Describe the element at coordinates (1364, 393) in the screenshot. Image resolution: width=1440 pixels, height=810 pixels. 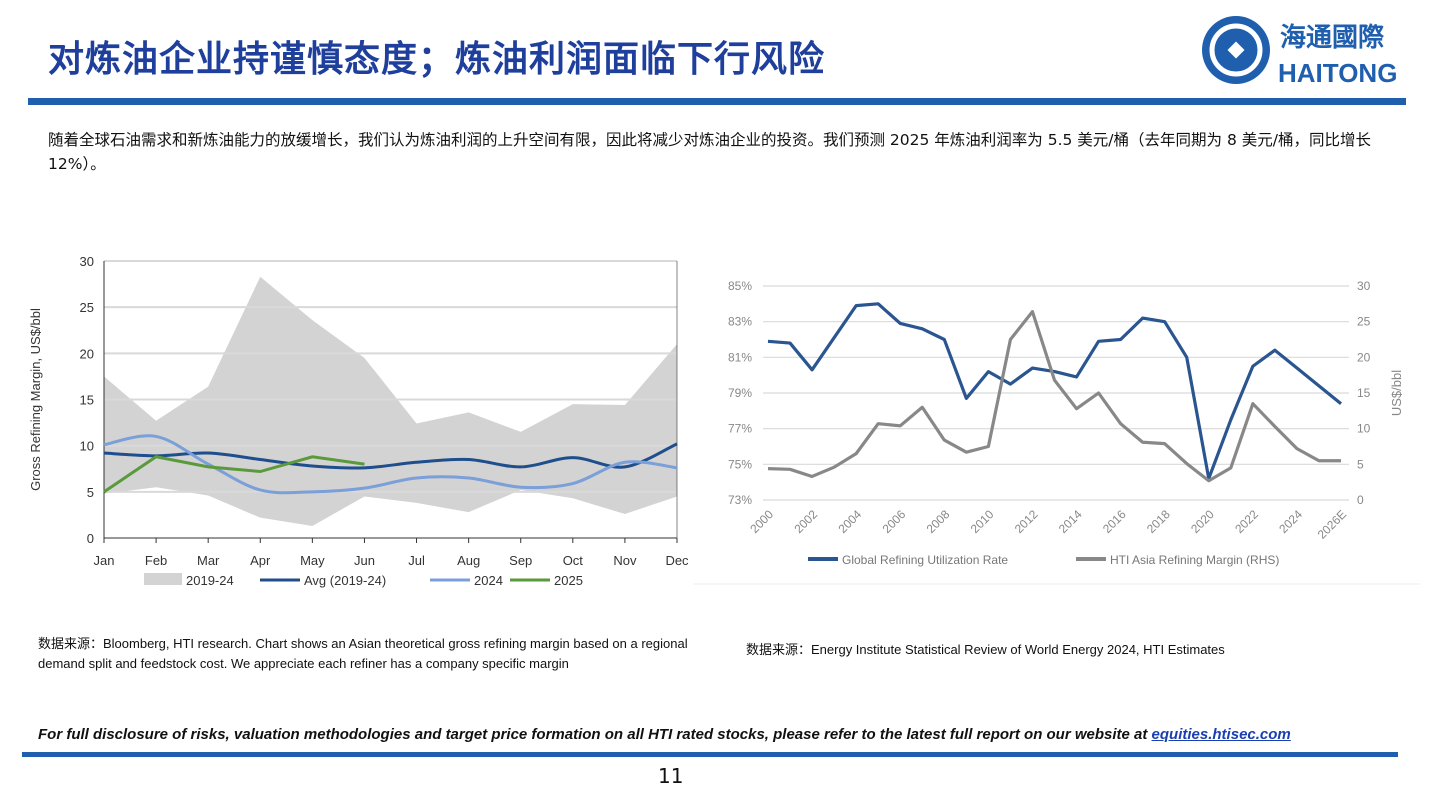
I see `y2-tick-label: 15` at that location.